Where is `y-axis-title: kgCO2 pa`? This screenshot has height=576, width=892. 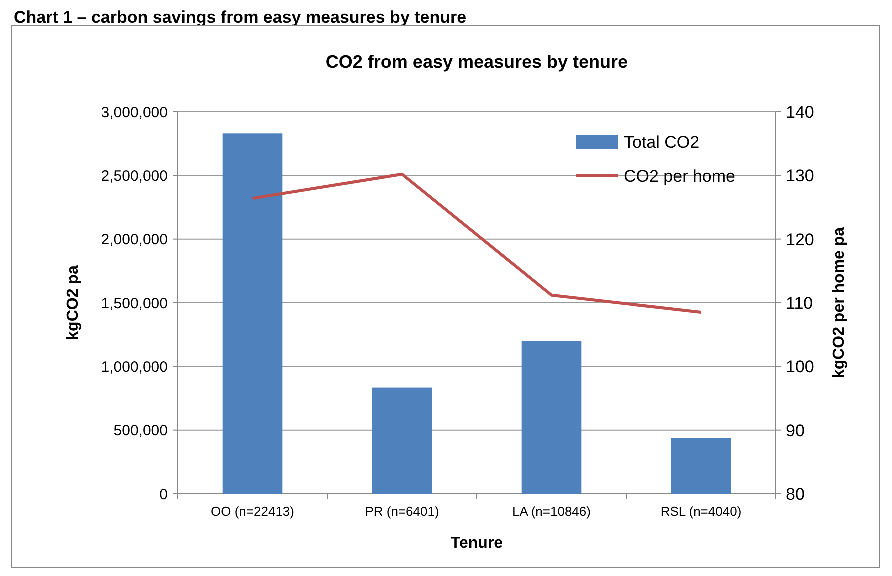 y-axis-title: kgCO2 pa is located at coordinates (73, 303).